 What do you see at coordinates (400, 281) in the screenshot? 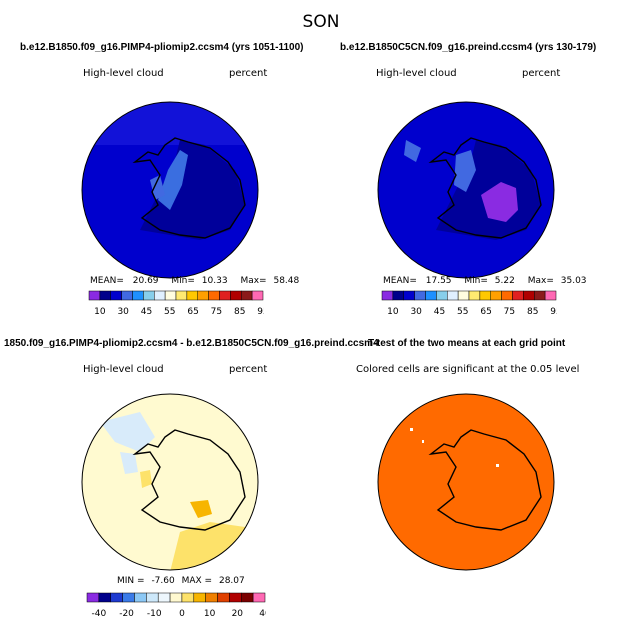
I see `panel2-mean-label: MEAN=` at bounding box center [400, 281].